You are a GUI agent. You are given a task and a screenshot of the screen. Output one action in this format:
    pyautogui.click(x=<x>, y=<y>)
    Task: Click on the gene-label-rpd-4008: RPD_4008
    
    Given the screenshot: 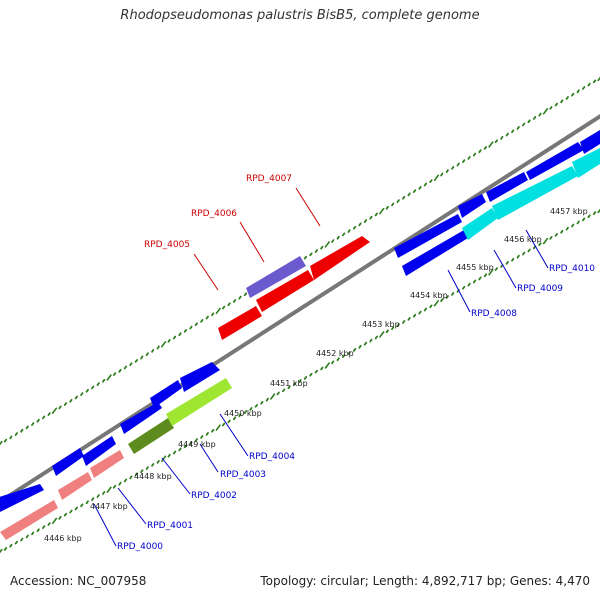 What is the action you would take?
    pyautogui.click(x=494, y=314)
    